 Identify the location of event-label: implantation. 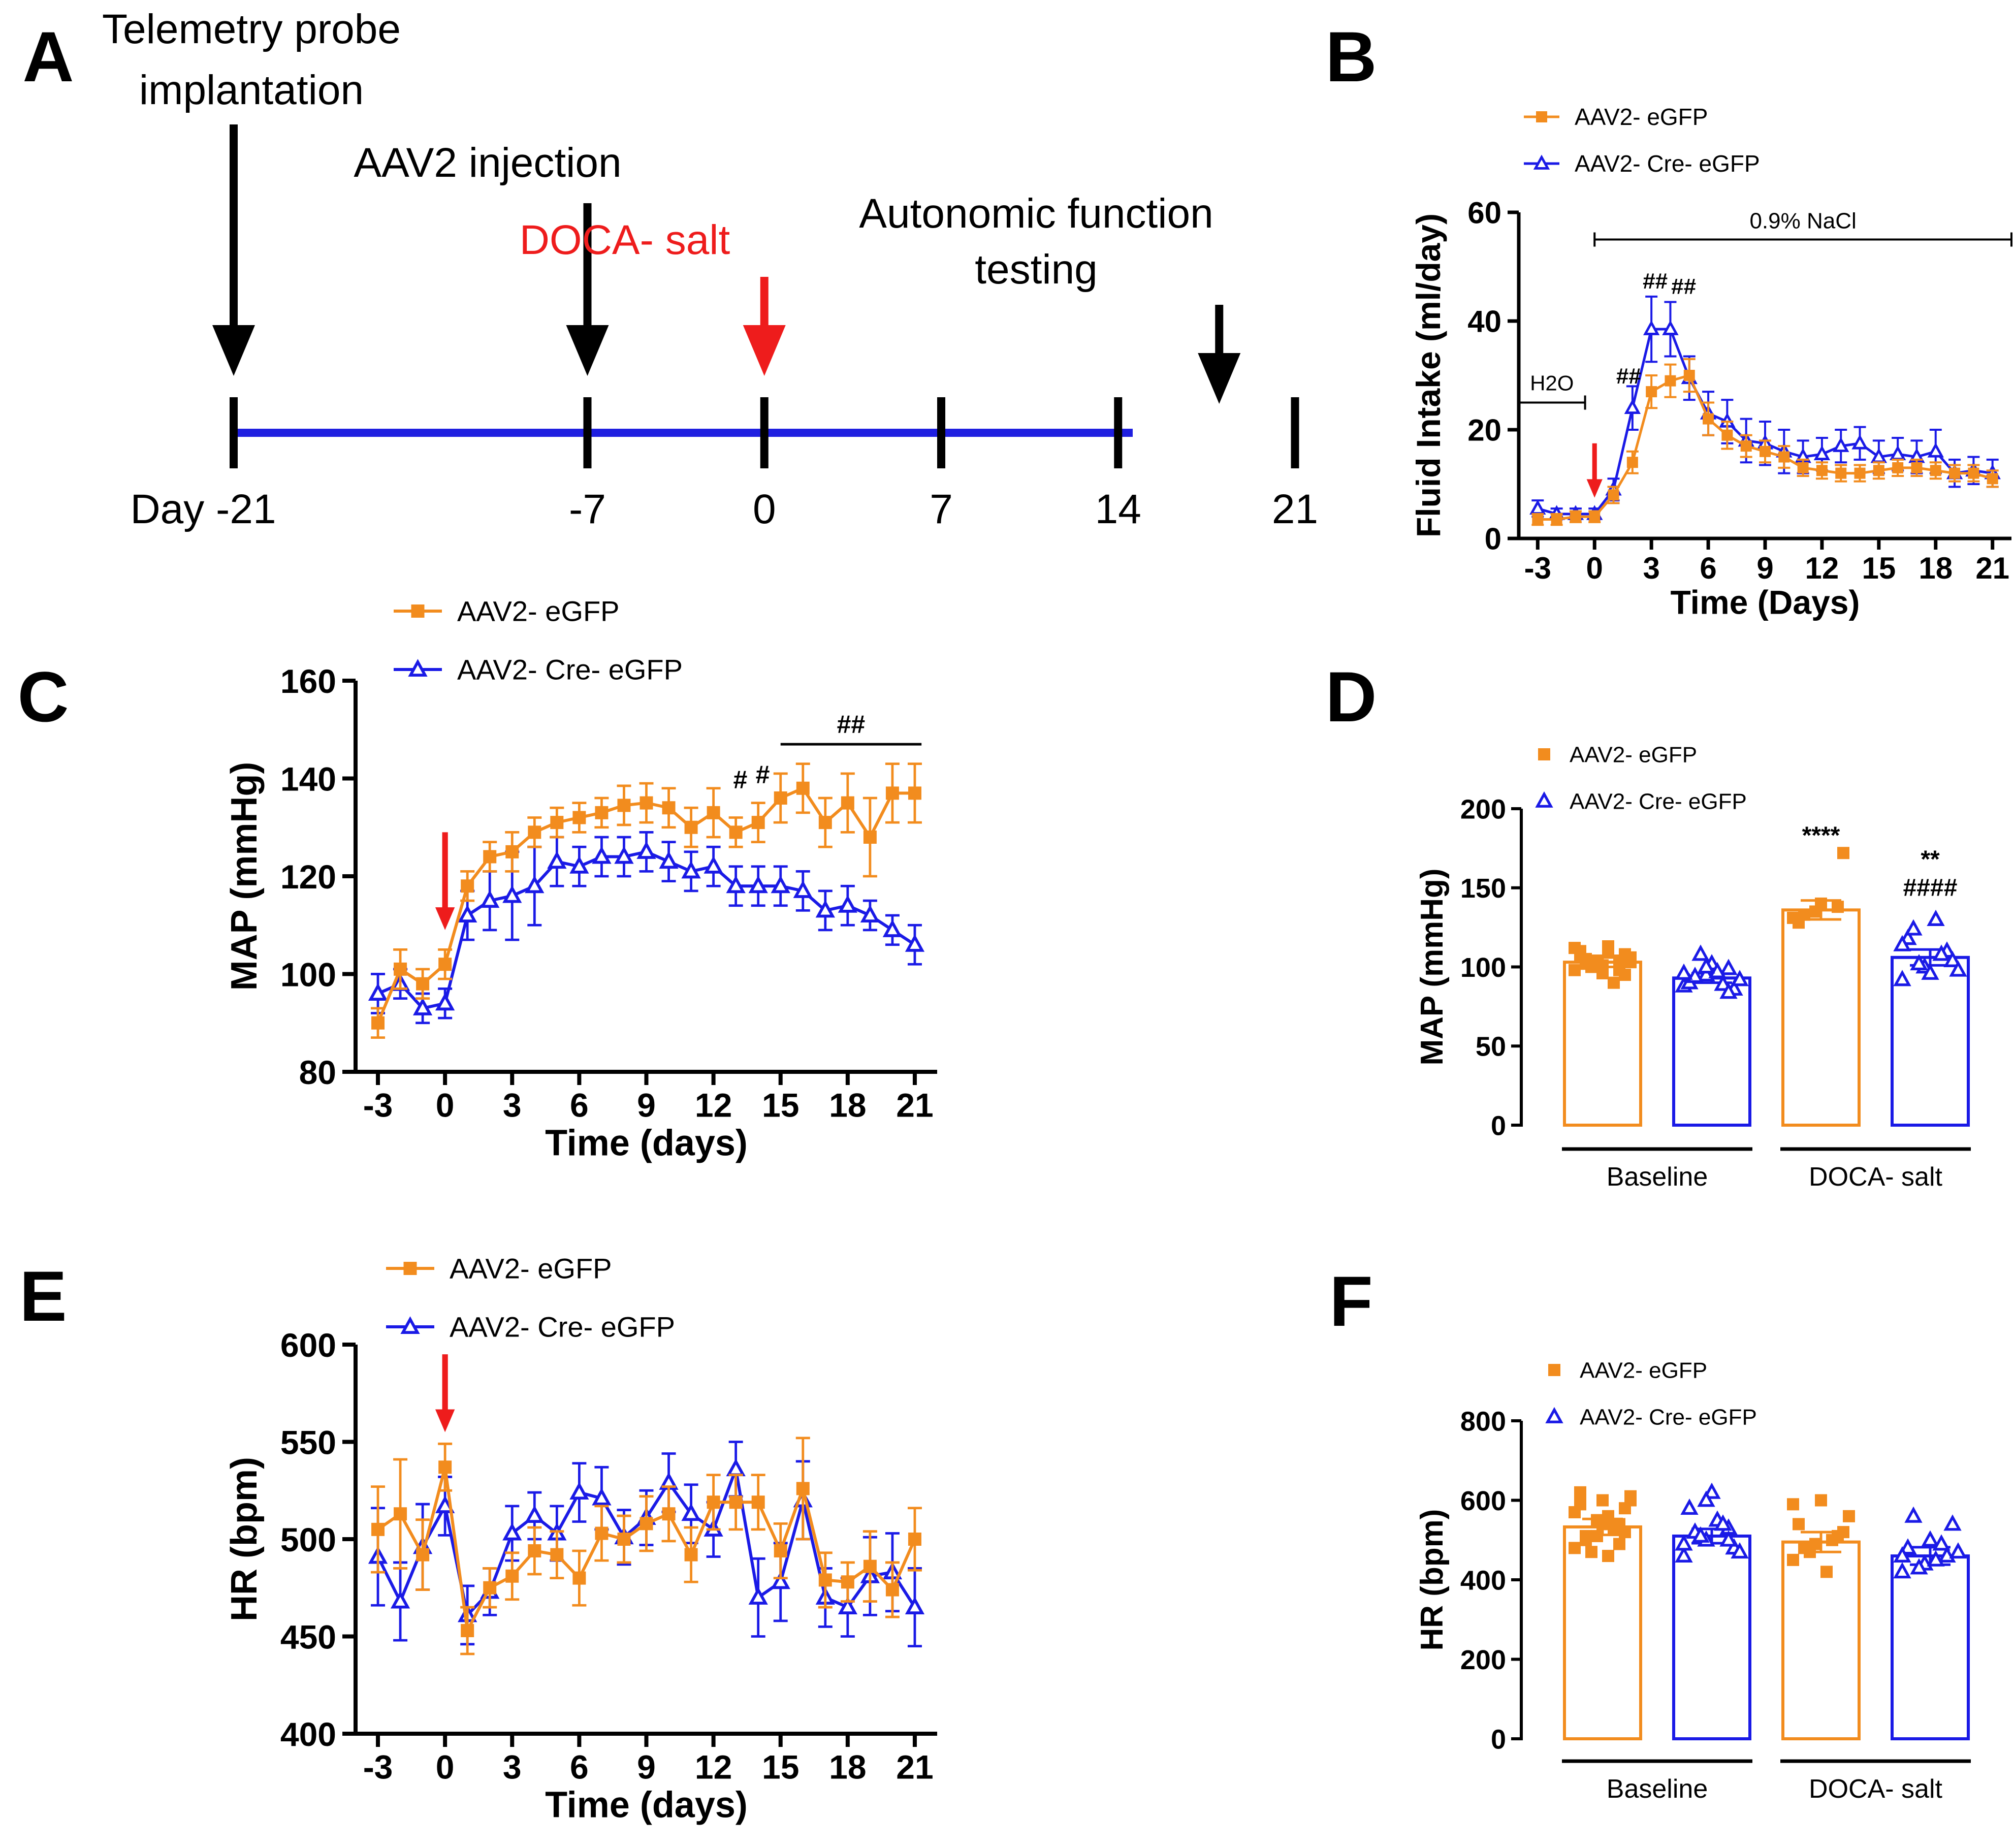
(252, 90).